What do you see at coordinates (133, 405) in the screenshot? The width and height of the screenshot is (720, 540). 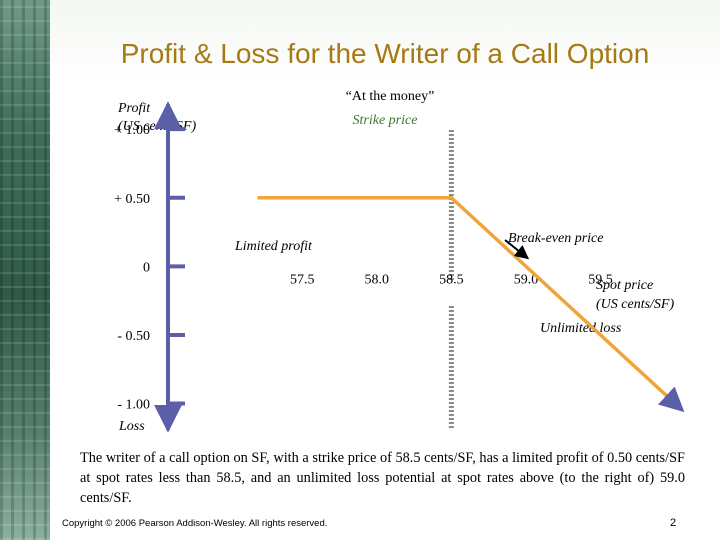 I see `y-tick-label: - 1.00` at bounding box center [133, 405].